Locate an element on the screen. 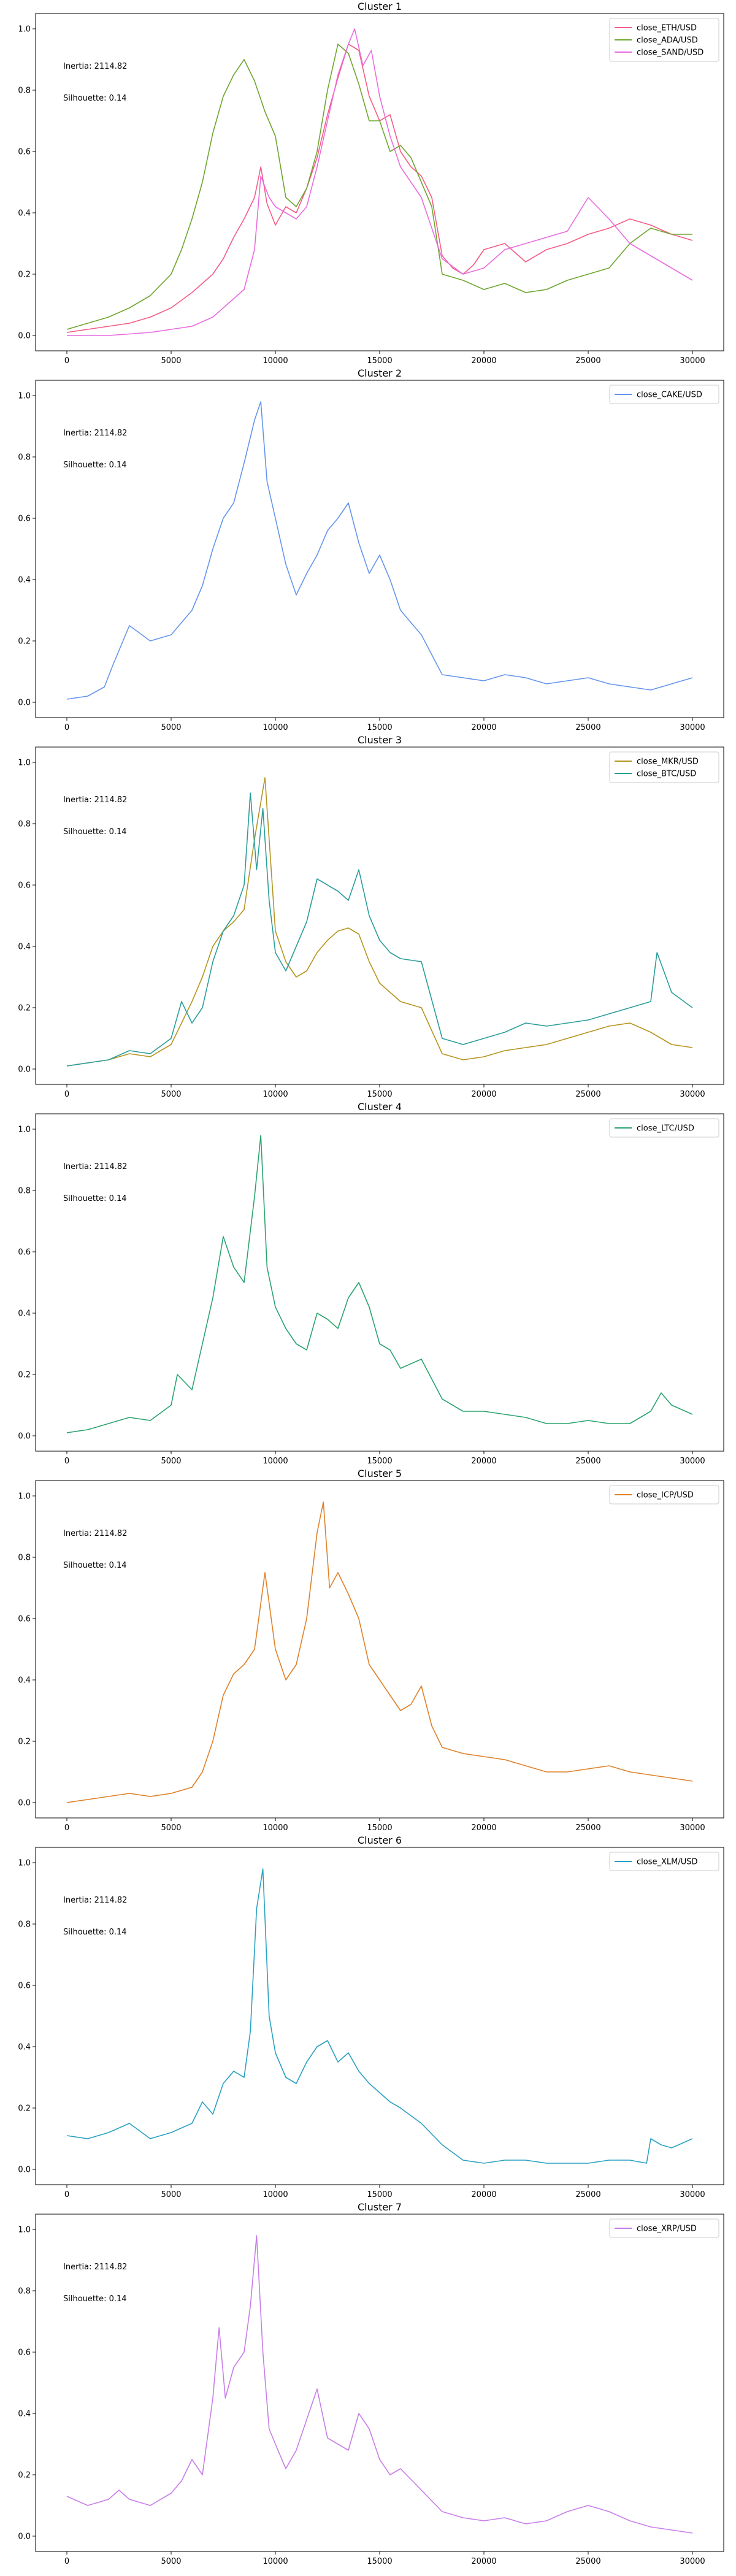 The height and width of the screenshot is (2576, 736). legend: close_XRP/USD is located at coordinates (664, 2228).